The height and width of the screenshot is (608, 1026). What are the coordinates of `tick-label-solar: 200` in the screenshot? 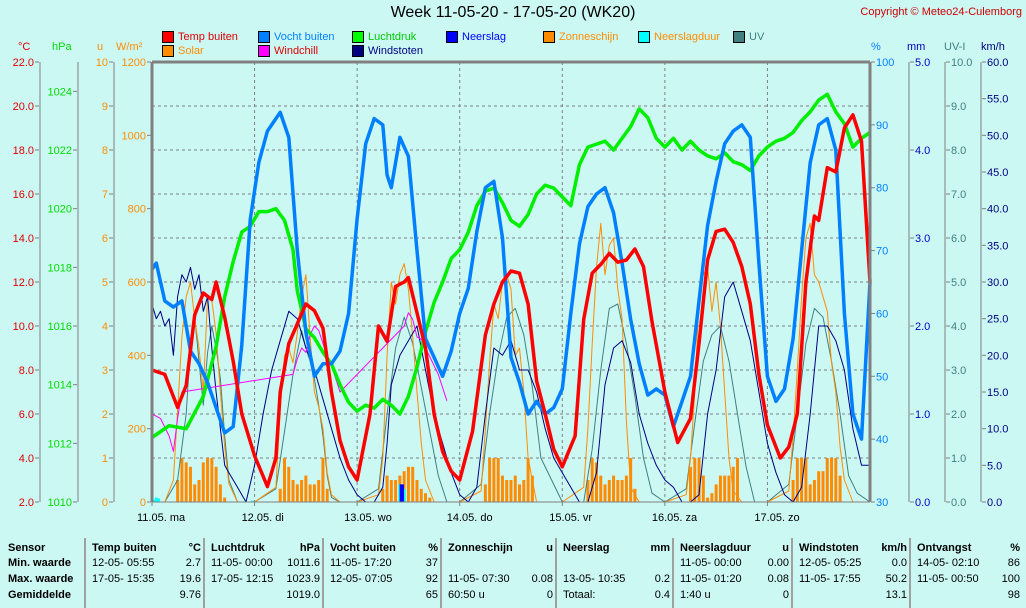 It's located at (137, 430).